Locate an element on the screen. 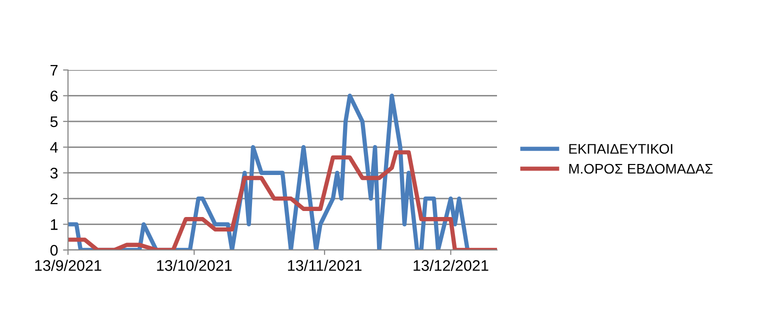 The image size is (770, 332). y-tick-label: 2 is located at coordinates (54, 198).